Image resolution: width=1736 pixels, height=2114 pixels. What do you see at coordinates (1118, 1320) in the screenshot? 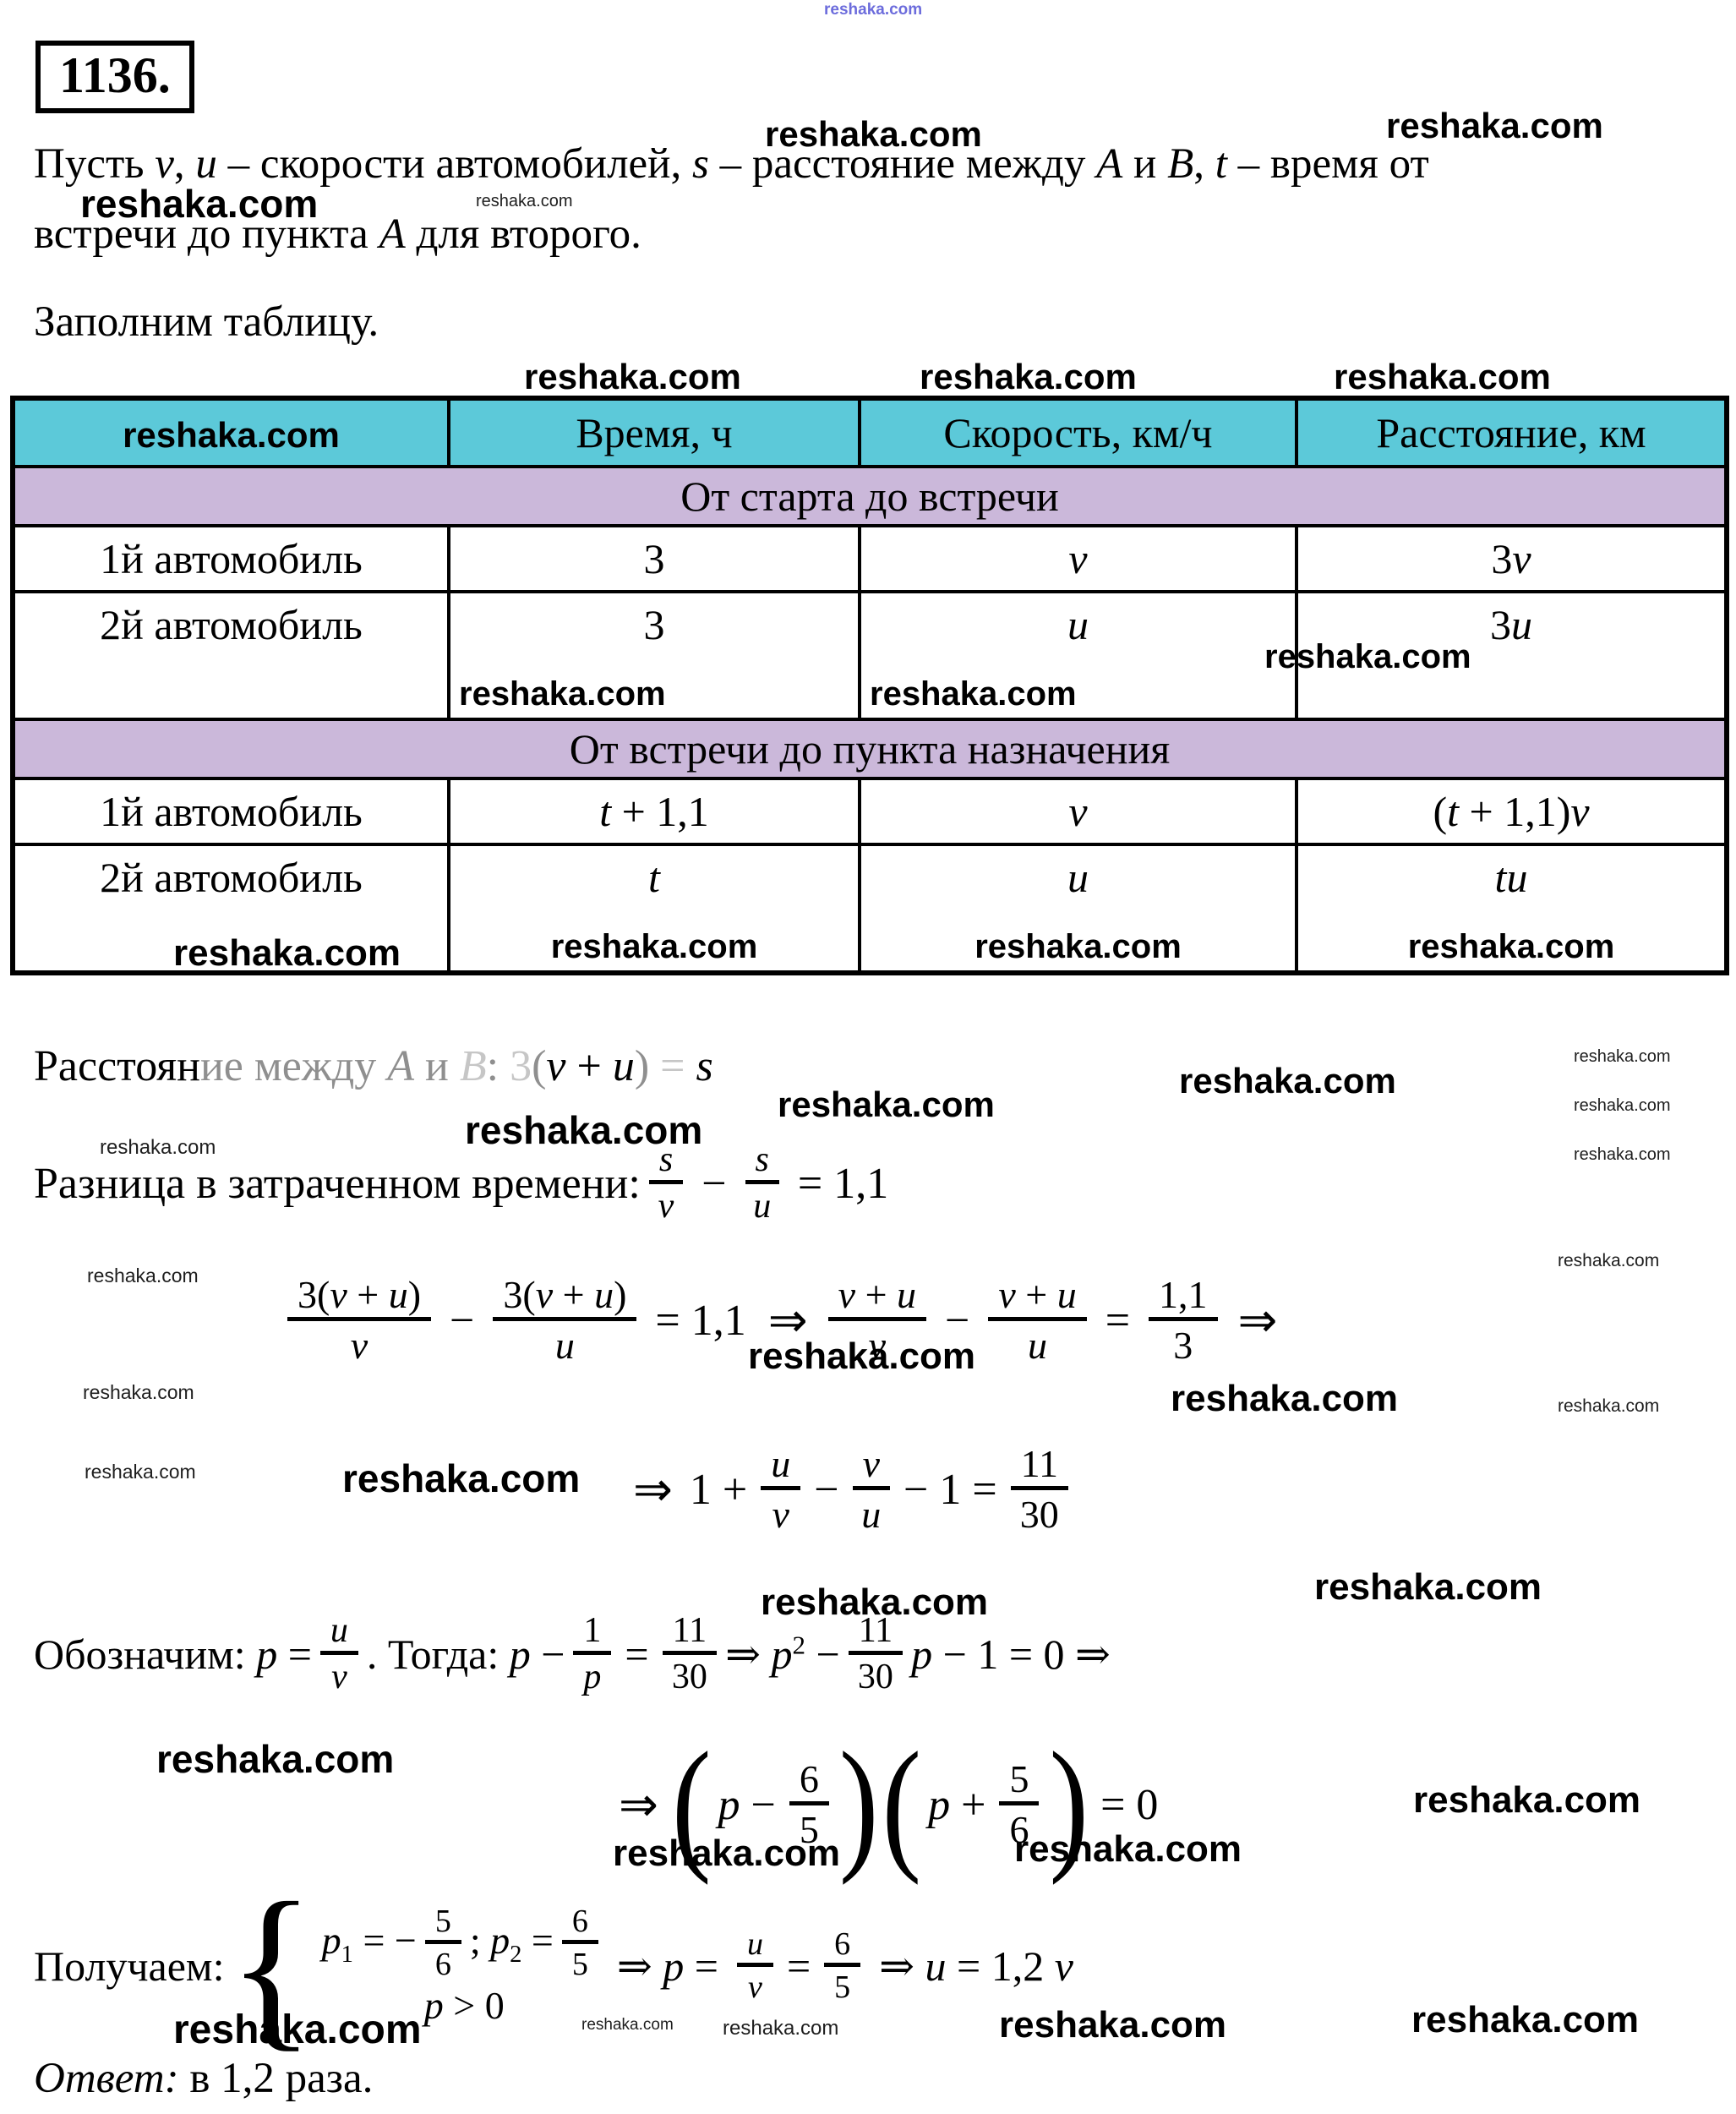
I see `equals-sign: =` at bounding box center [1118, 1320].